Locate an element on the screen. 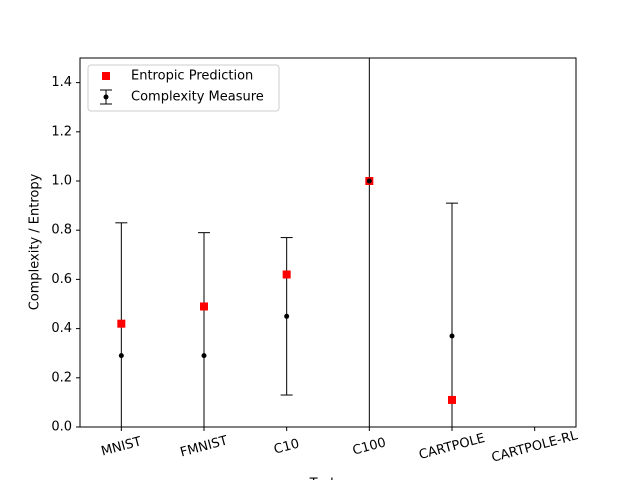 The width and height of the screenshot is (640, 480). x-tick-label: CARTPOLE-RL is located at coordinates (535, 447).